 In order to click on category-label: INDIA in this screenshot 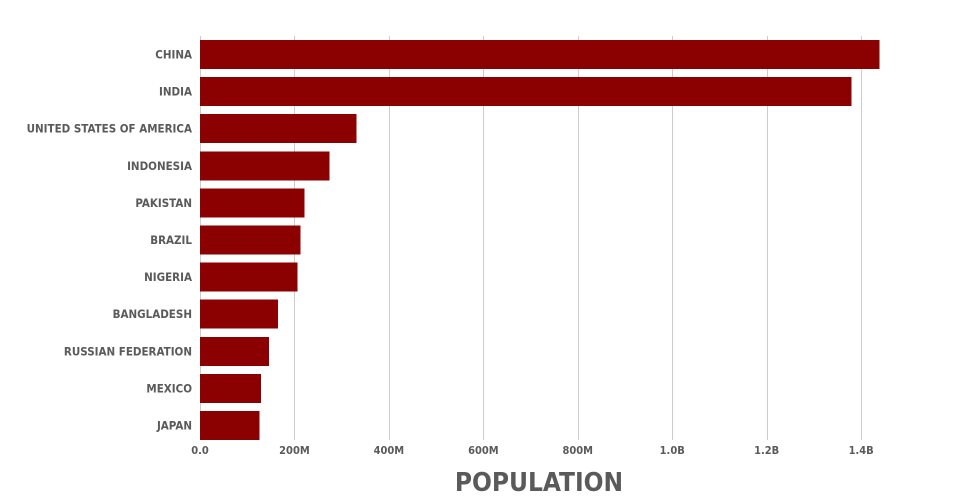, I will do `click(175, 92)`.